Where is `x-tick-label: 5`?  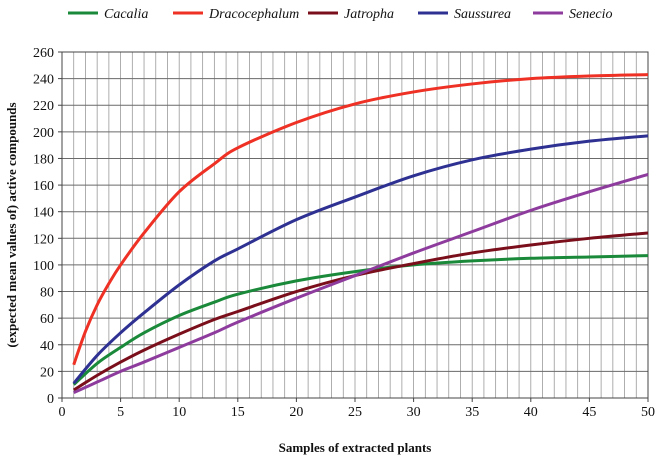 x-tick-label: 5 is located at coordinates (120, 412).